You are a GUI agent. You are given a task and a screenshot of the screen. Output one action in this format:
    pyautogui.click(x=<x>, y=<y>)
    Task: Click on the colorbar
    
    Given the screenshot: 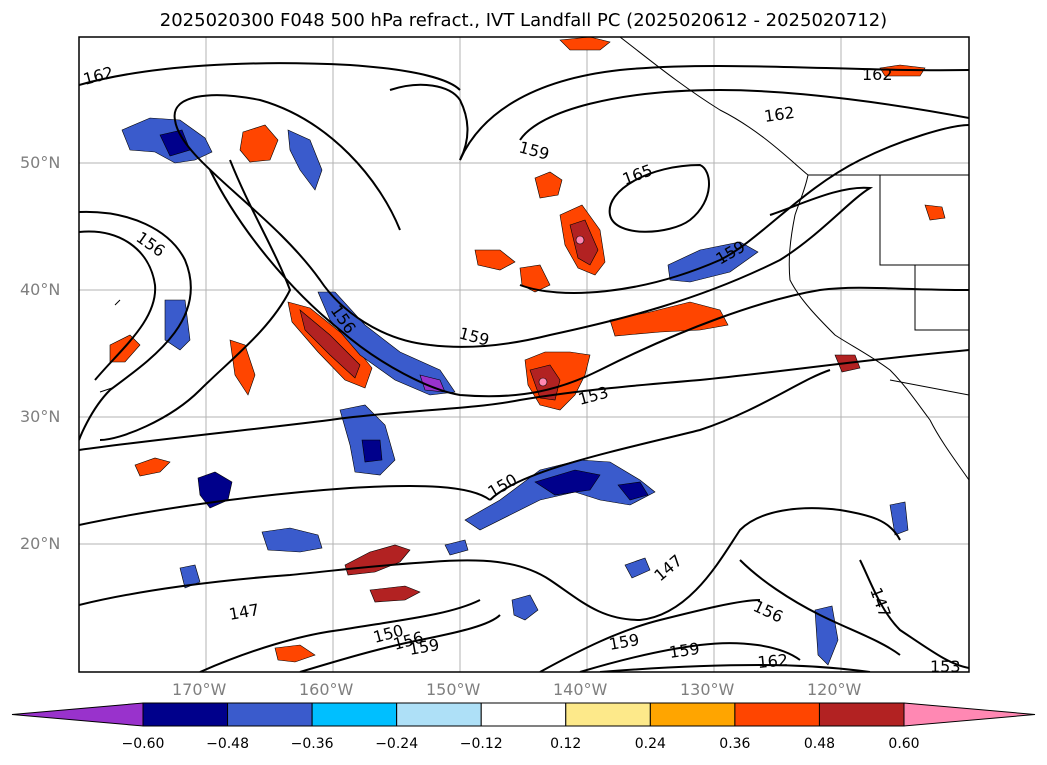 What is the action you would take?
    pyautogui.click(x=523, y=714)
    